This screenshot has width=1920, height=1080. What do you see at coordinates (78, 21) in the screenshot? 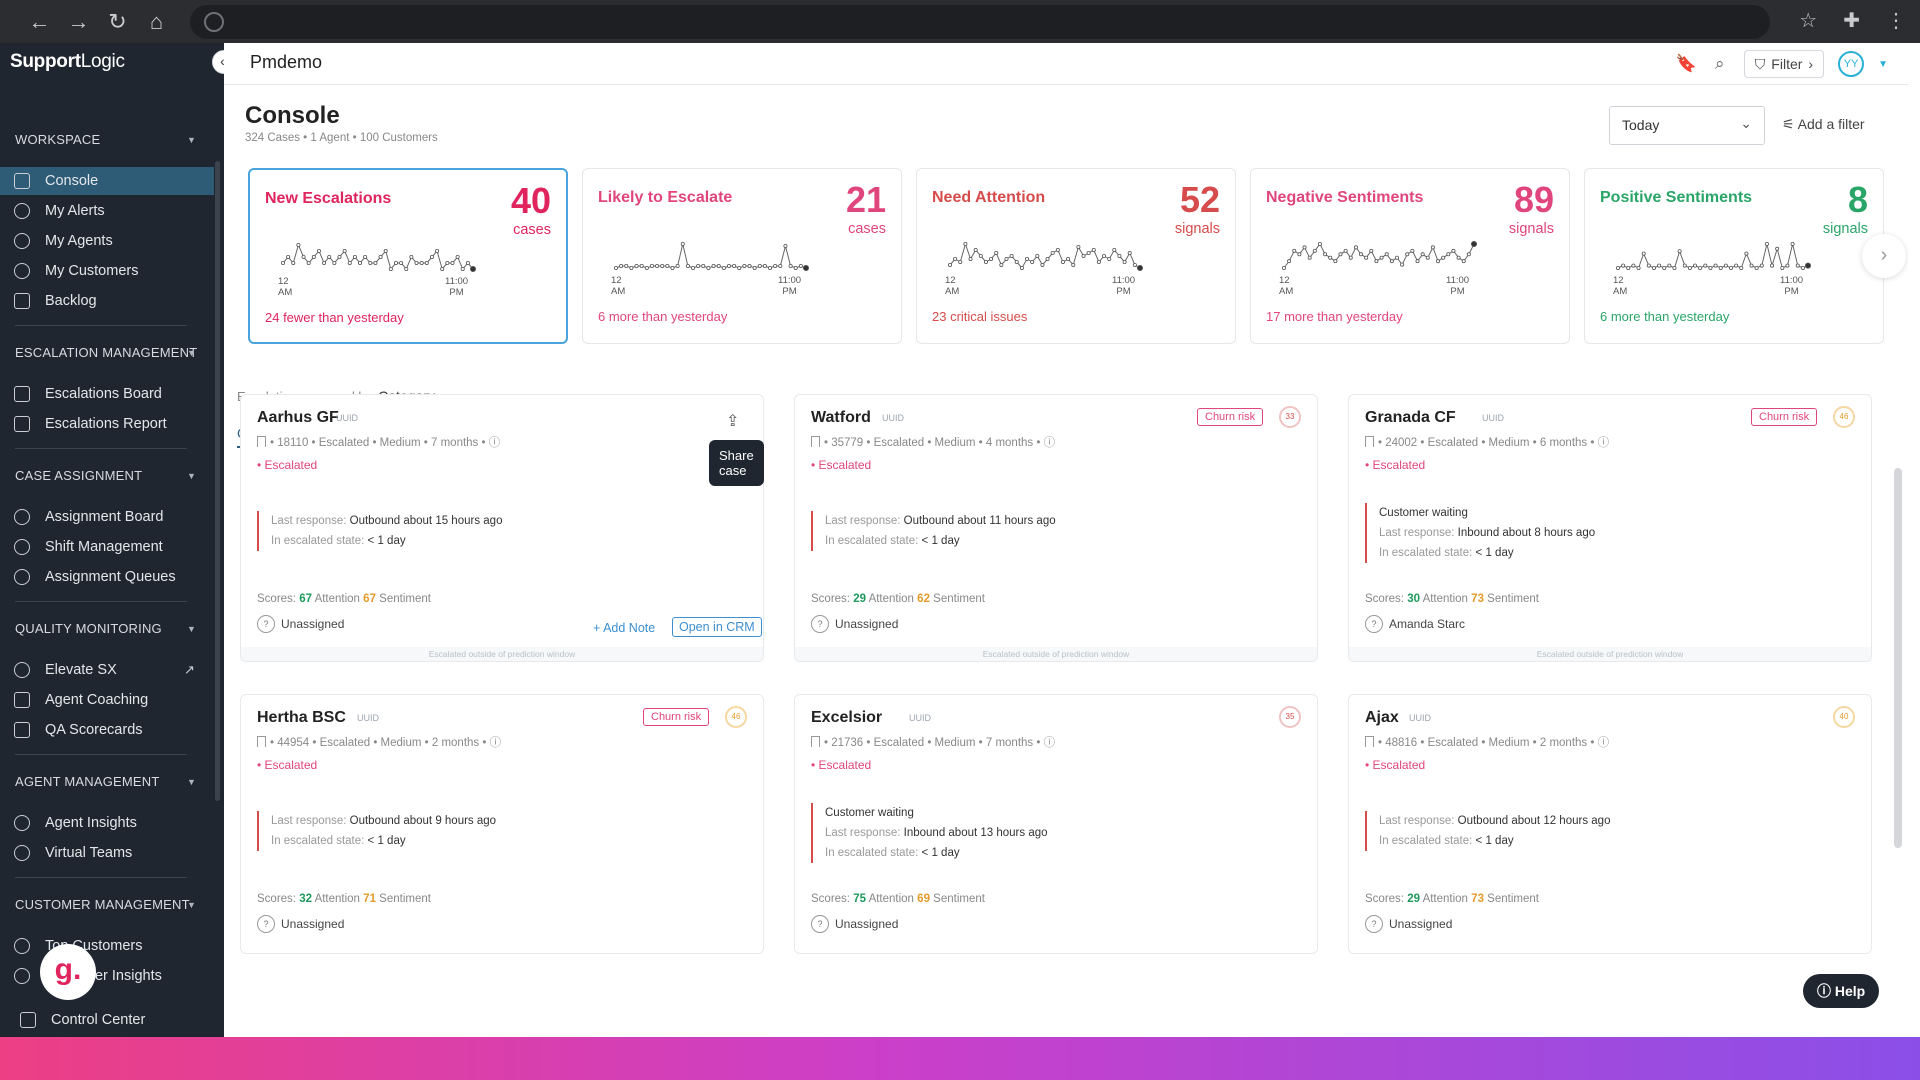
I see `forward-icon: →` at bounding box center [78, 21].